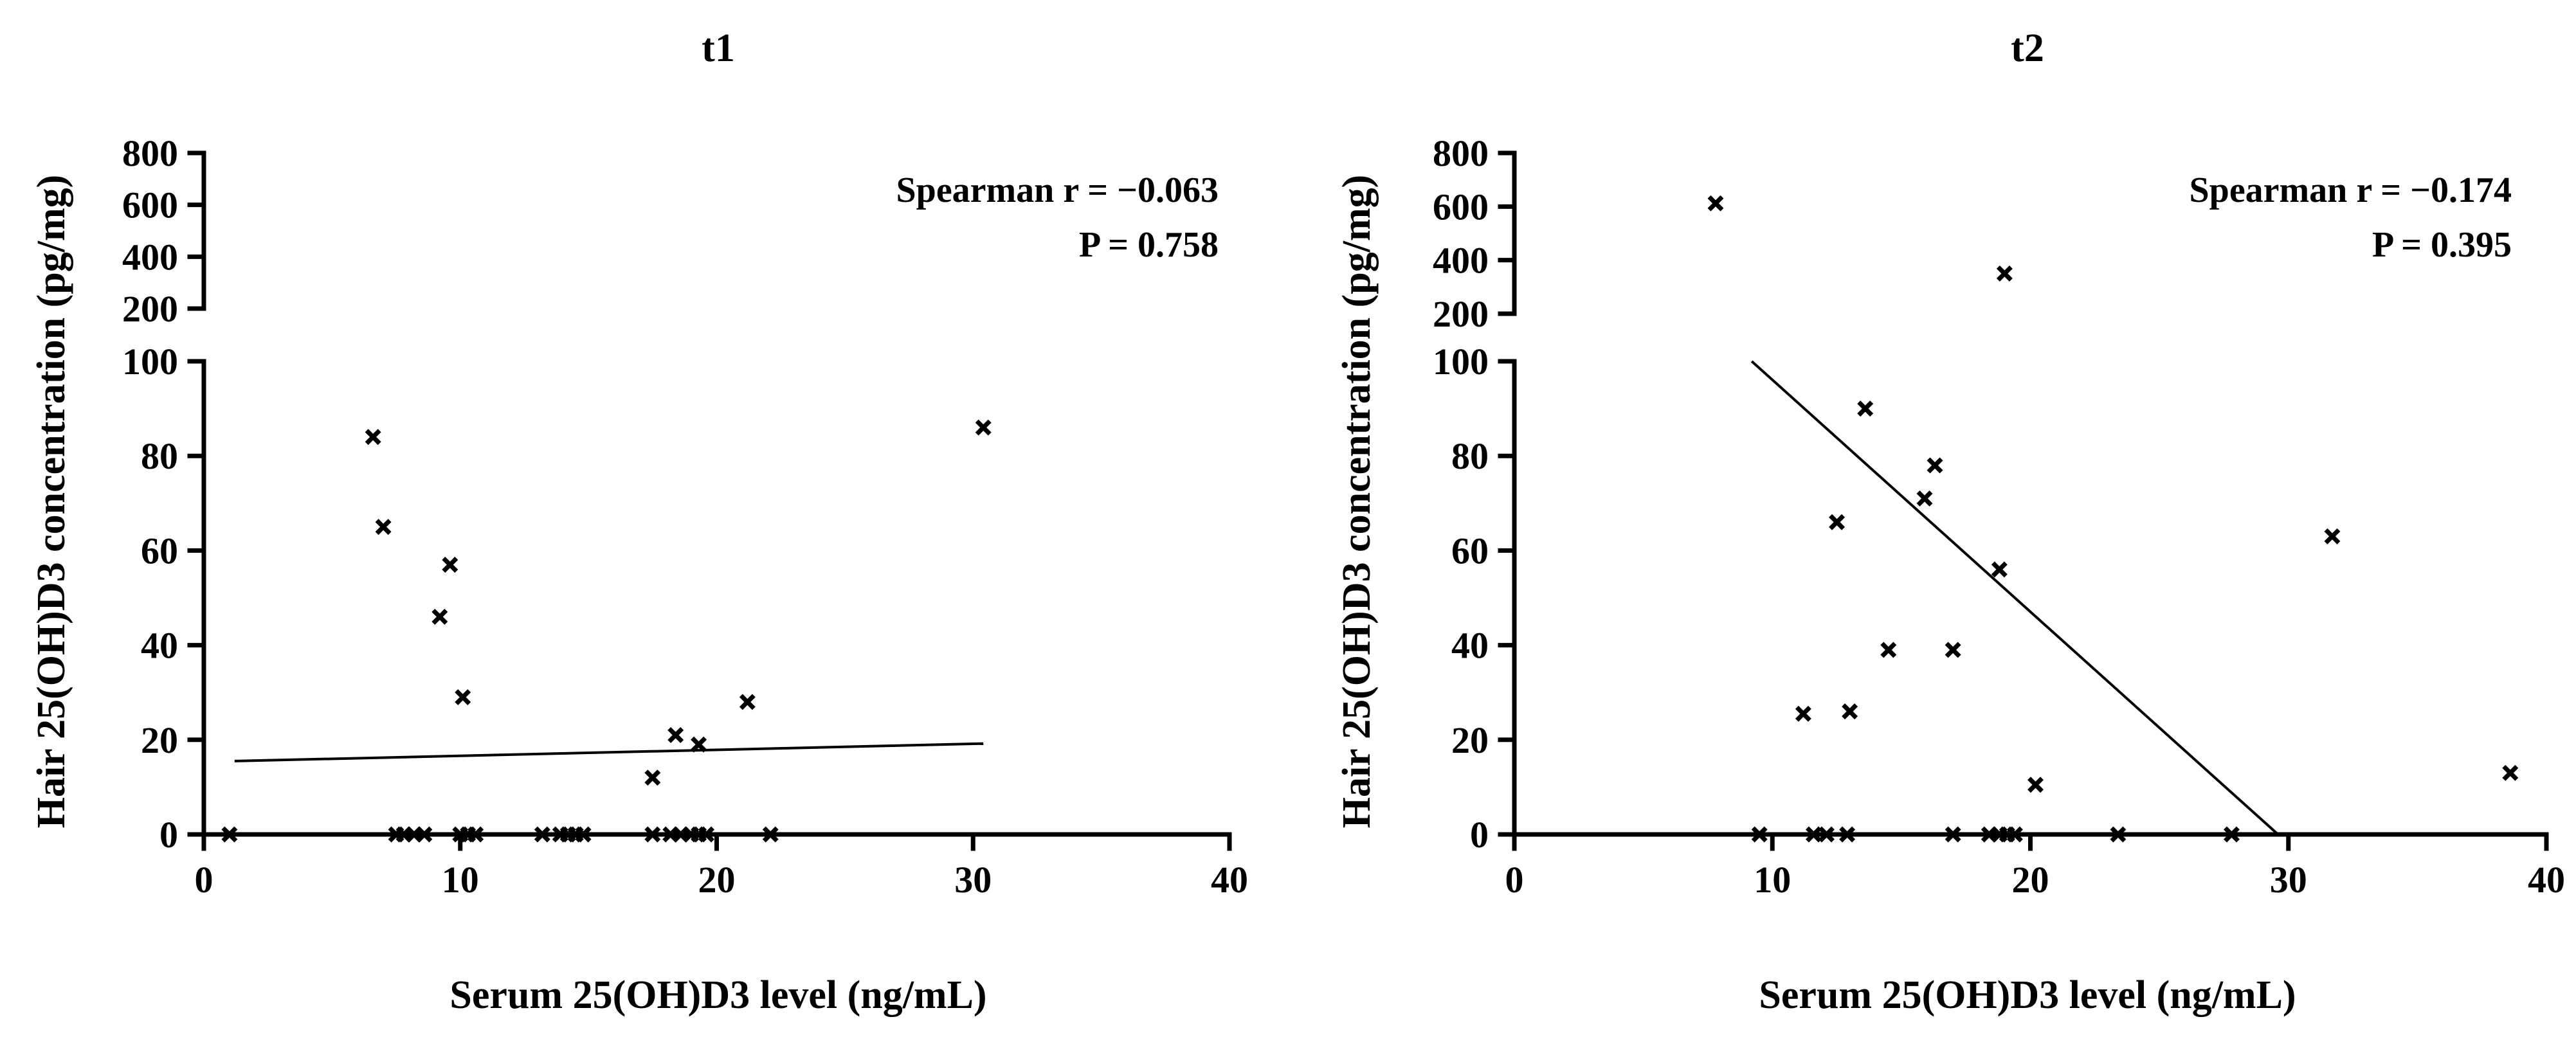 This screenshot has height=1044, width=2576. Describe the element at coordinates (1057, 190) in the screenshot. I see `spearman-r-label: Spearman r = −0.063` at that location.